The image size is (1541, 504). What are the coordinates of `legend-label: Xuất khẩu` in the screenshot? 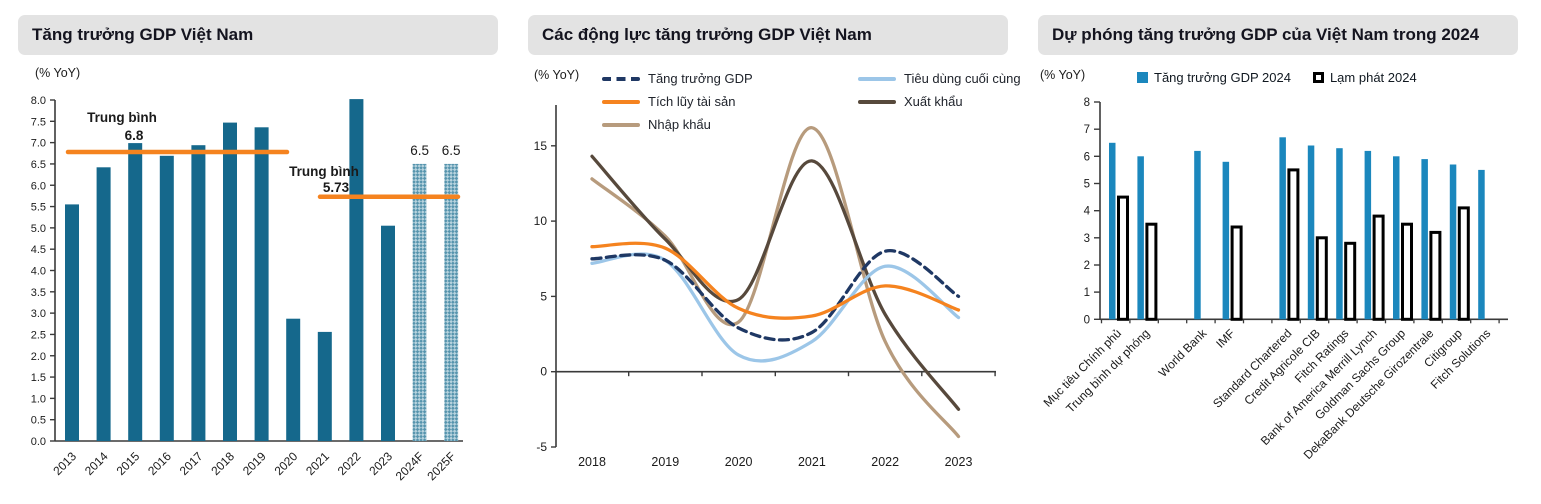 It's located at (933, 101).